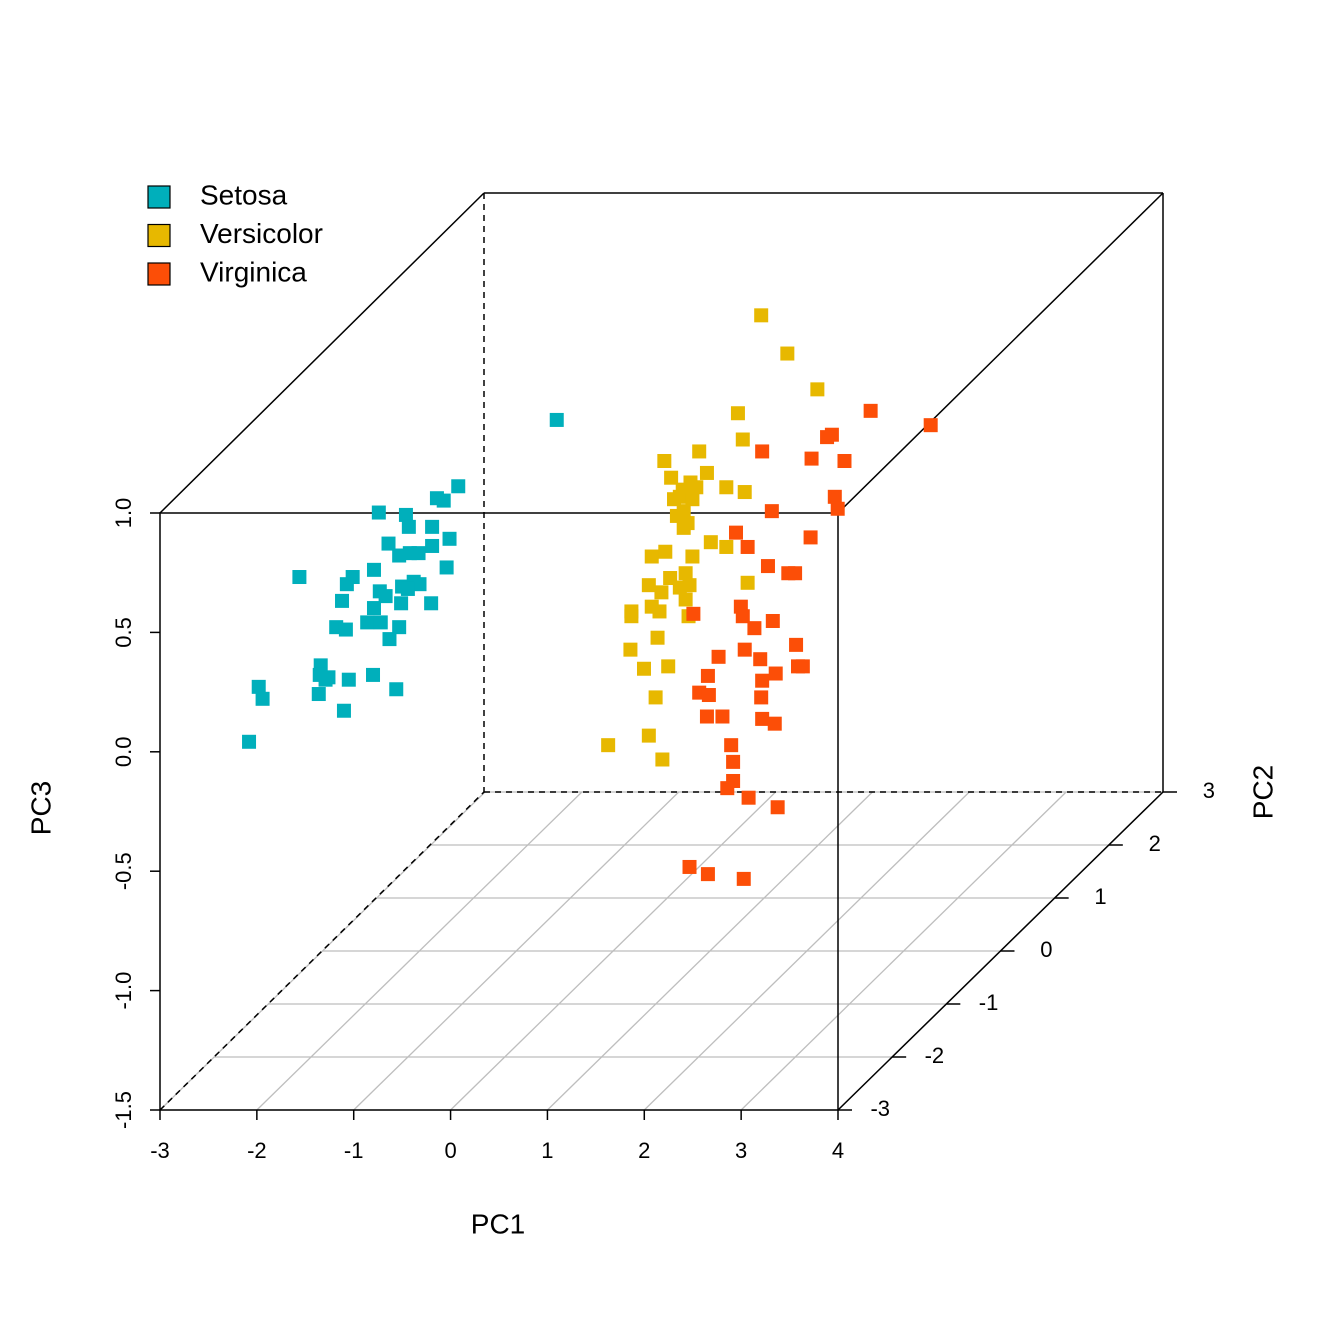 Image resolution: width=1344 pixels, height=1344 pixels. Describe the element at coordinates (547, 1150) in the screenshot. I see `x-tick-label: 1` at that location.